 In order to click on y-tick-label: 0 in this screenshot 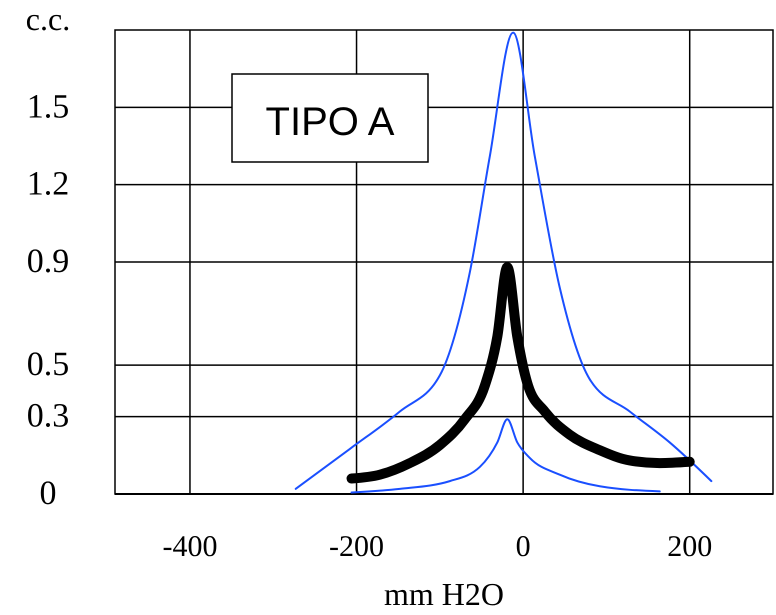, I will do `click(48, 493)`.